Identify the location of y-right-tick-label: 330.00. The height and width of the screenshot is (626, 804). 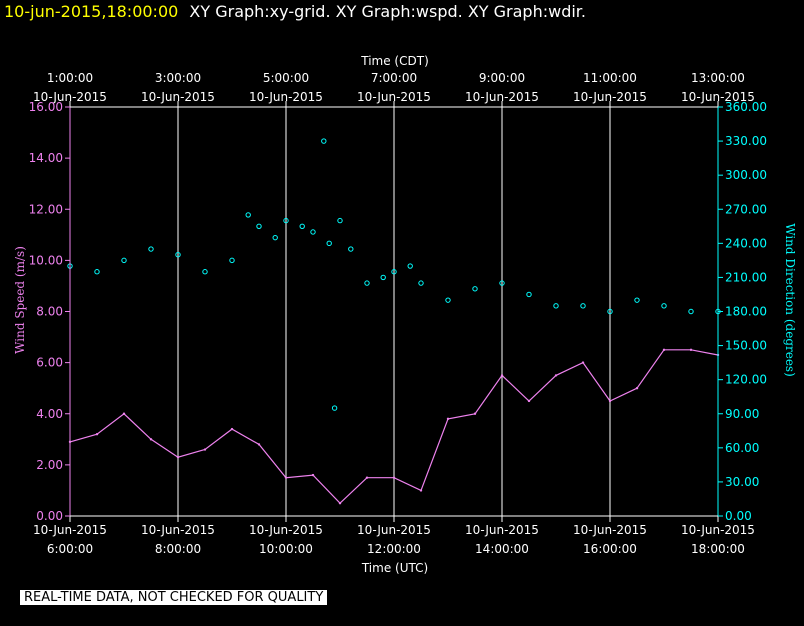
(746, 141).